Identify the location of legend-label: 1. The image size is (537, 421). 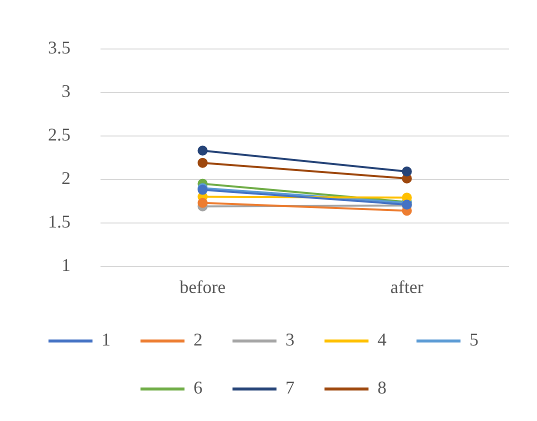
(106, 340).